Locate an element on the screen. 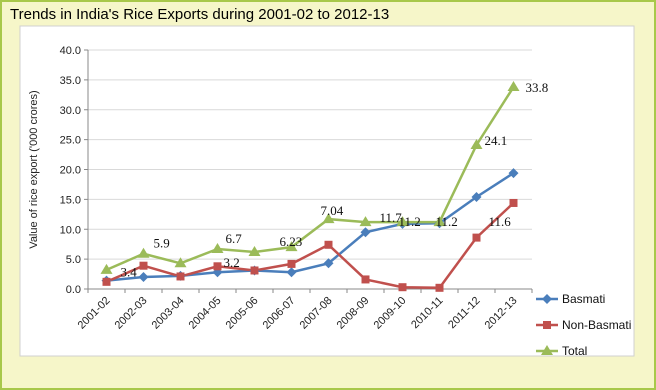 The width and height of the screenshot is (656, 390). y-axis-label: Value of rice export ('000 crores) is located at coordinates (34, 169).